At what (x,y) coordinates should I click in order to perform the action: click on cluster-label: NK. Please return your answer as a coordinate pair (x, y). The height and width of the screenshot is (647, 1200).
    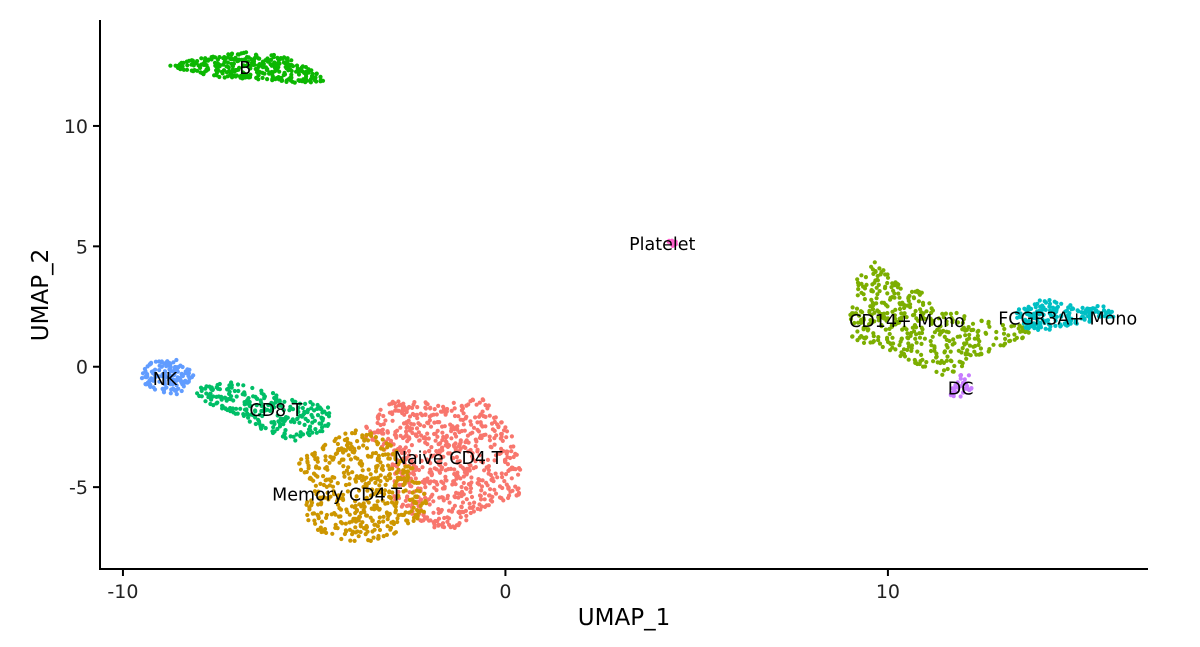
    Looking at the image, I should click on (165, 380).